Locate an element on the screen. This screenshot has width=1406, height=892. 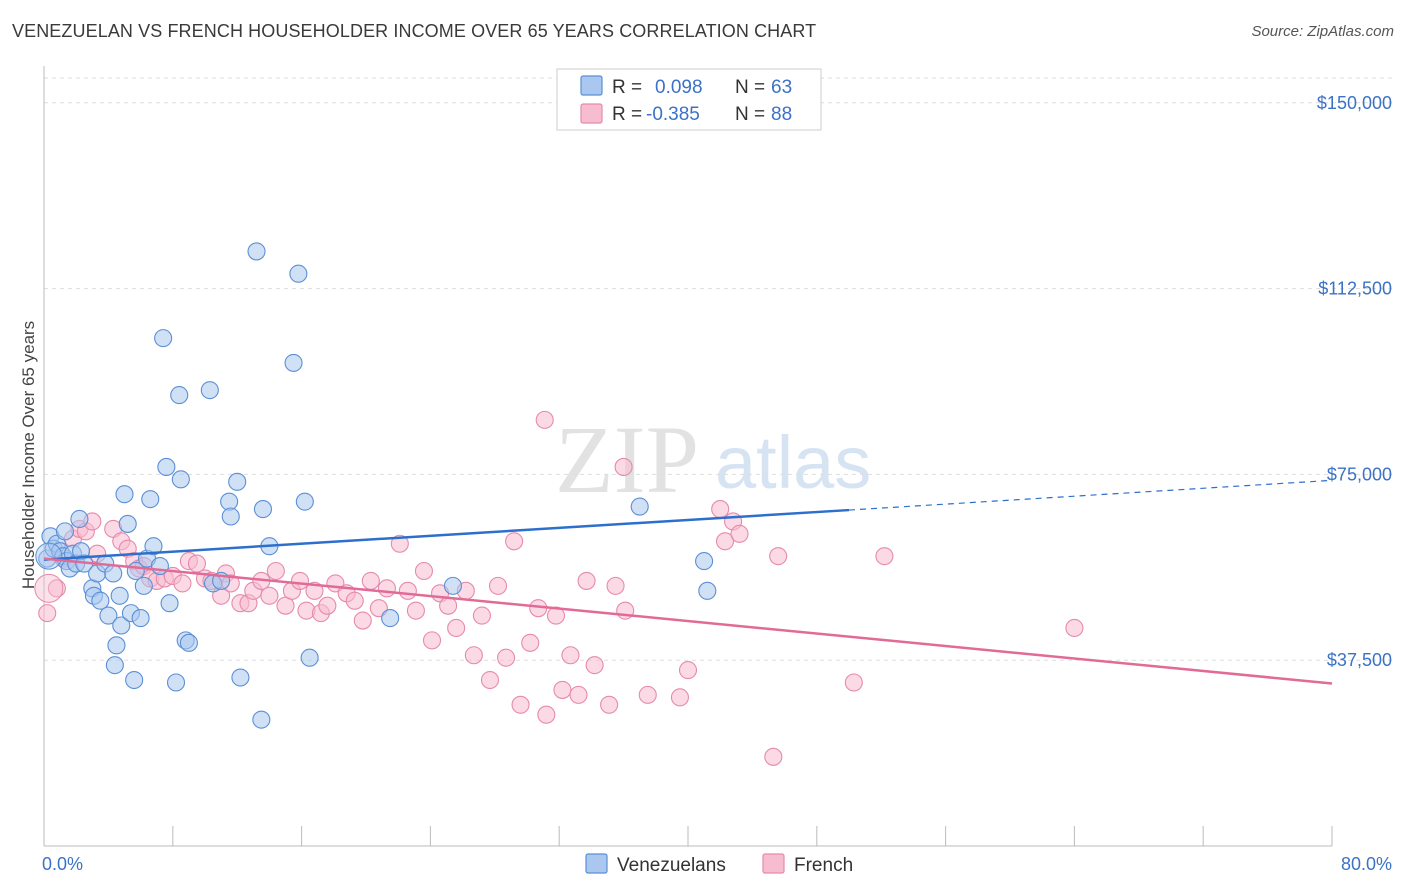
legend-r-value-venezuelans: 0.098 is located at coordinates (679, 87).